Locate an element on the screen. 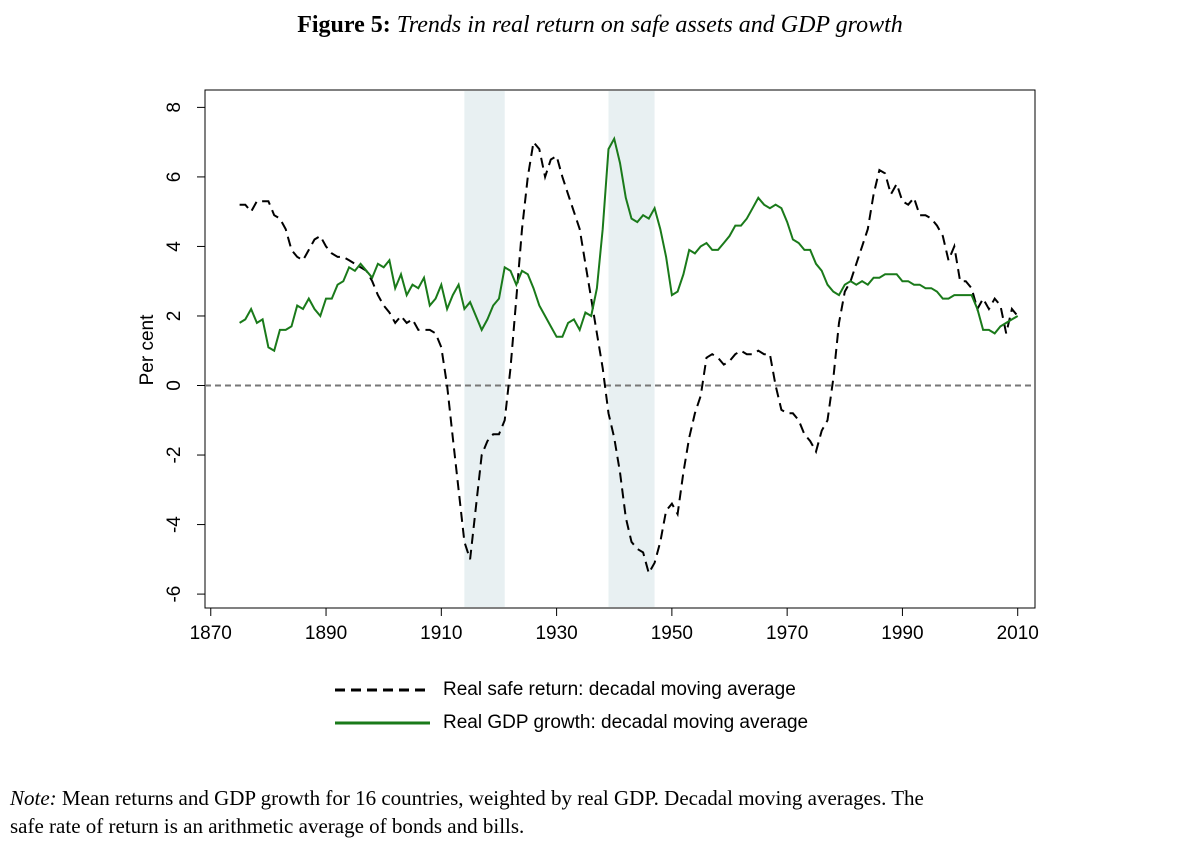 The width and height of the screenshot is (1200, 848). legend-label: Real GDP growth: decadal moving average is located at coordinates (625, 722).